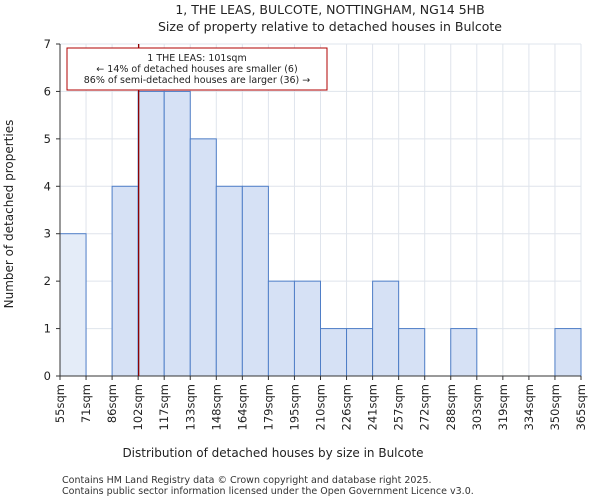  I want to click on x-tick-label: 303sqm, so click(477, 407).